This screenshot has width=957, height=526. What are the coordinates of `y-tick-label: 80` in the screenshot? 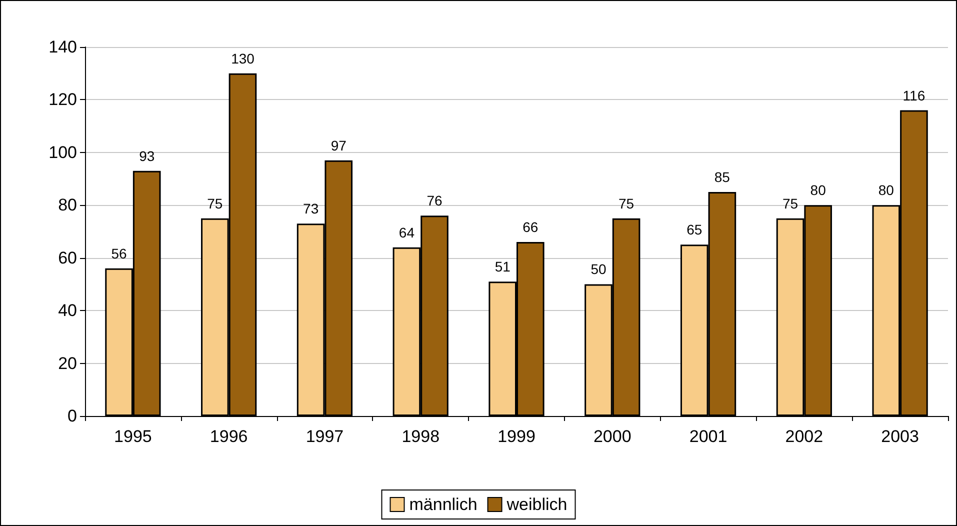 It's located at (67, 205).